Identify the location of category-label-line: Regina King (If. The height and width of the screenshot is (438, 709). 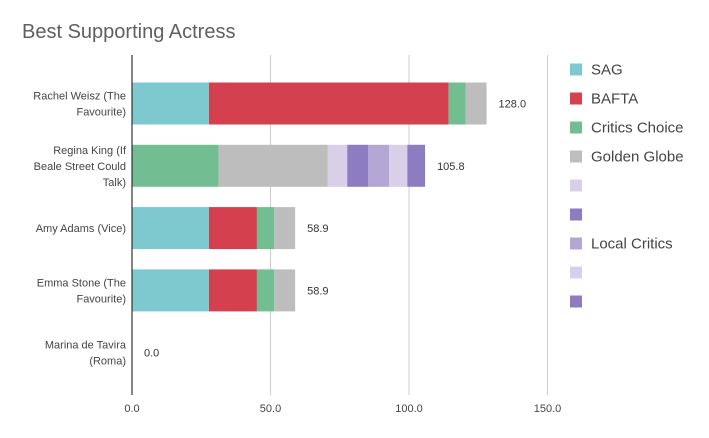
(90, 151).